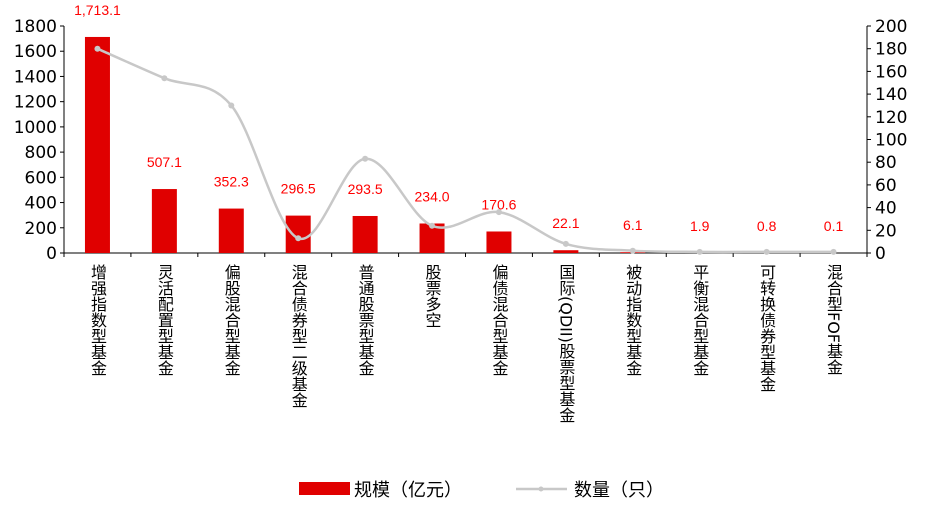 The image size is (933, 513). Describe the element at coordinates (700, 226) in the screenshot. I see `bar-data-label: 1.9` at that location.